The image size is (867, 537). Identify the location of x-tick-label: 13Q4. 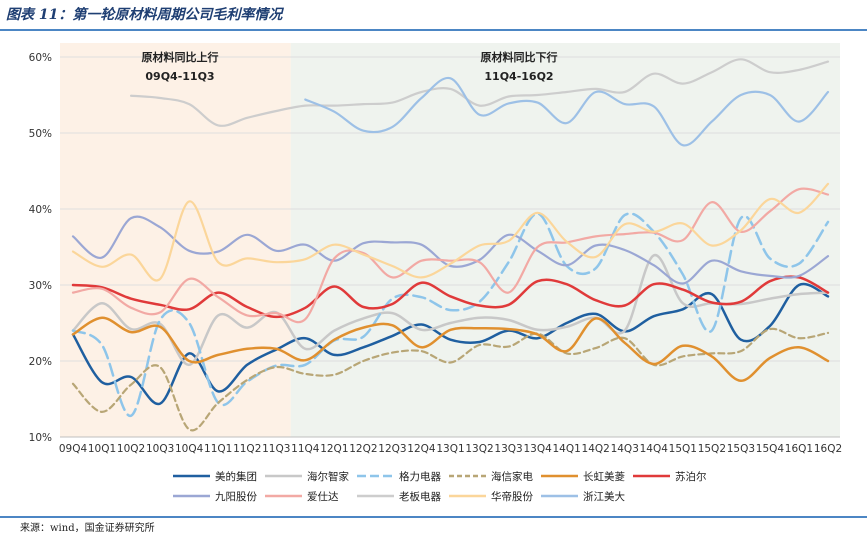
(537, 449).